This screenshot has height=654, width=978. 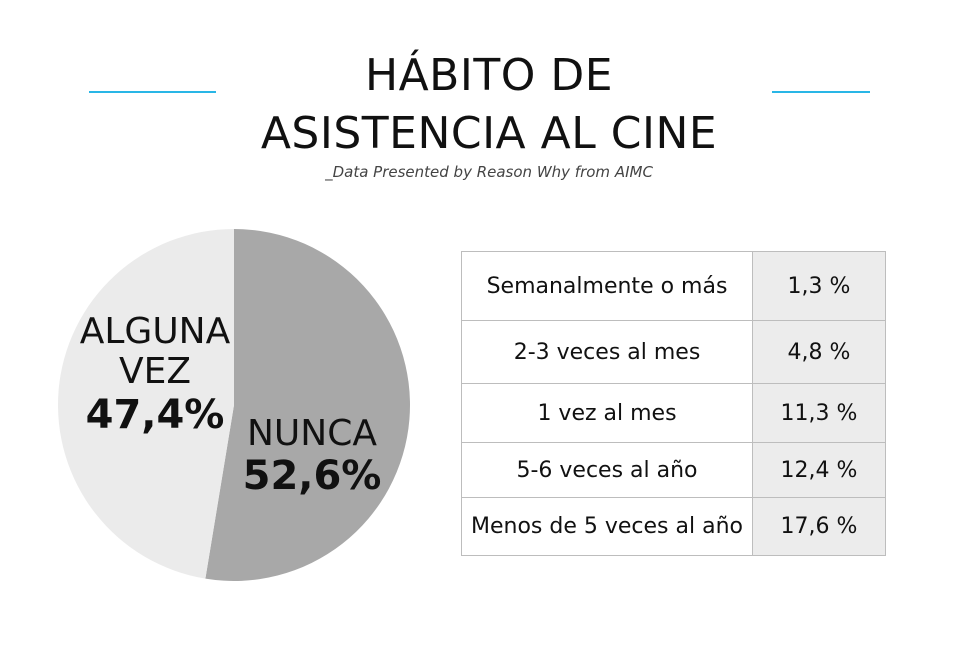 I want to click on title-line-1: HÁBITO DE, so click(x=489, y=75).